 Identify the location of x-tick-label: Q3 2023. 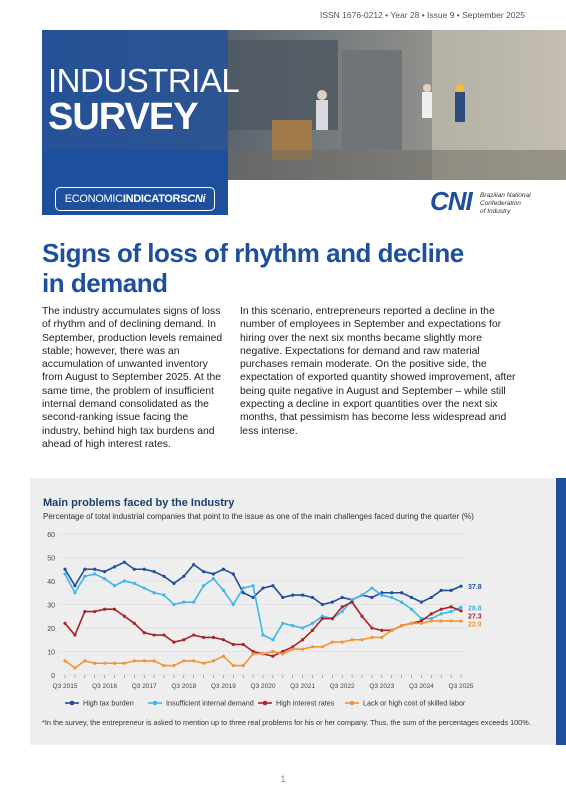
(381, 686).